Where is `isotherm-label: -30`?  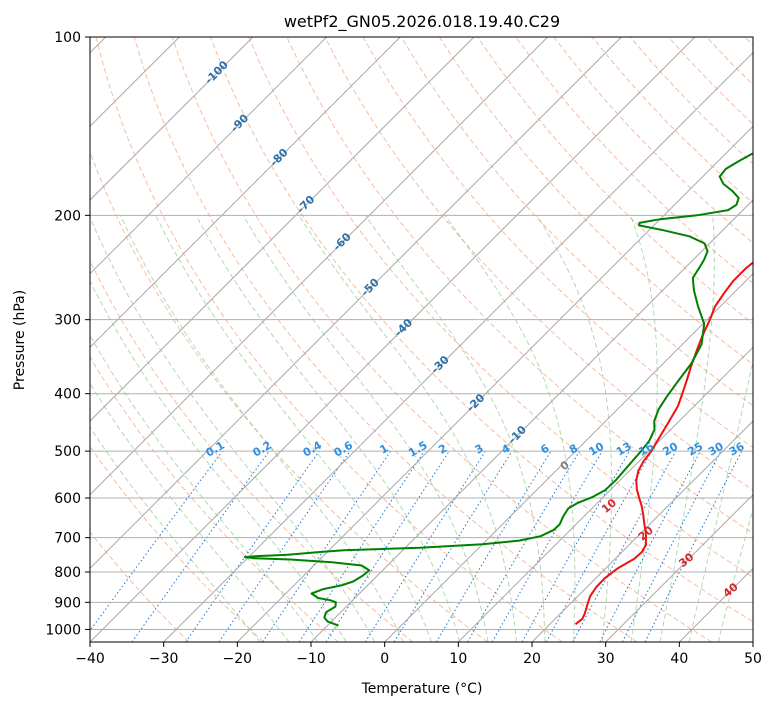 isotherm-label: -30 is located at coordinates (440, 364).